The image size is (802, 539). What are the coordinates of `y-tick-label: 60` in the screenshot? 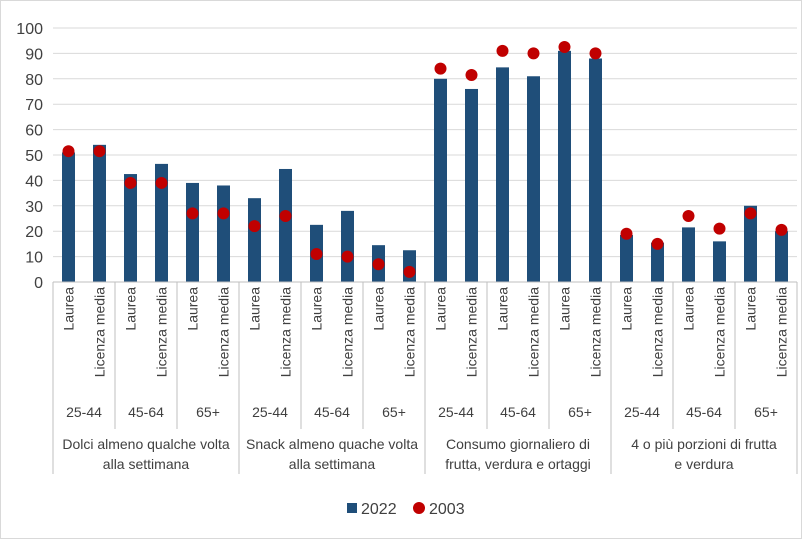 It's located at (34, 131).